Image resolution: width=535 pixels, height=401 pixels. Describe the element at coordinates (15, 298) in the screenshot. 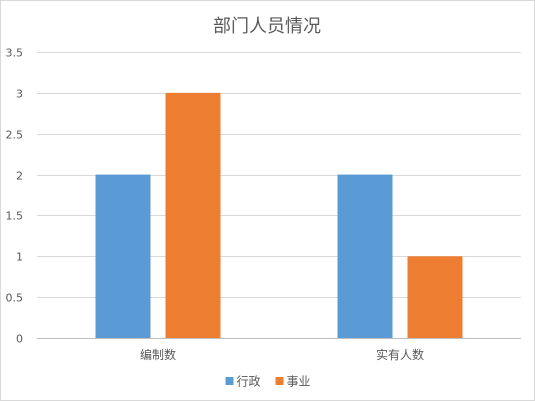

I see `y-tick-label: 0.5` at that location.